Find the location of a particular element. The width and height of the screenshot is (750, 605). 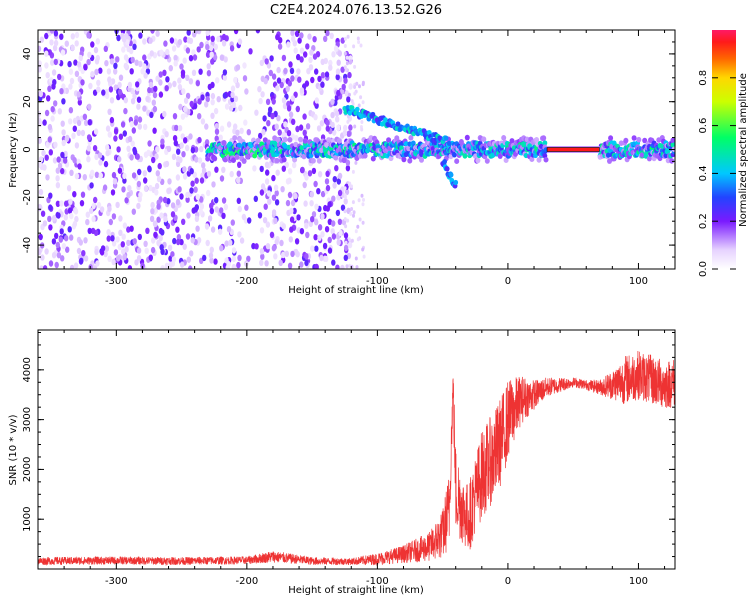

y-tick-label: 20 is located at coordinates (27, 101).